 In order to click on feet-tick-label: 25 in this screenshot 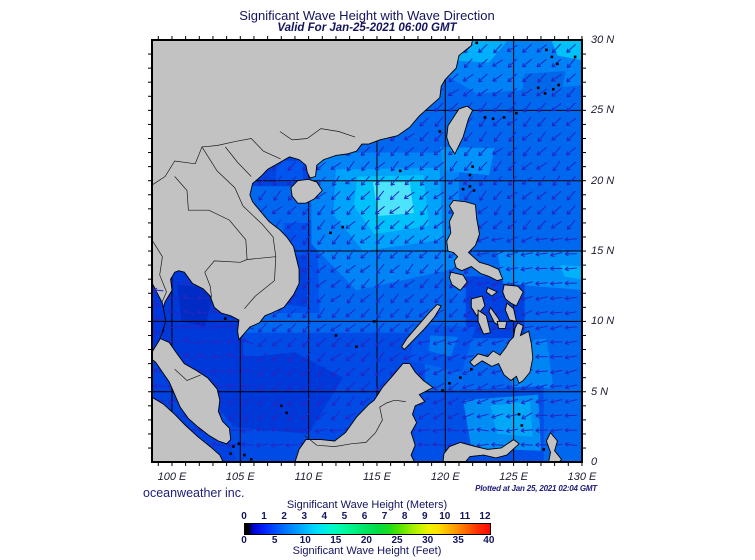, I will do `click(397, 540)`.